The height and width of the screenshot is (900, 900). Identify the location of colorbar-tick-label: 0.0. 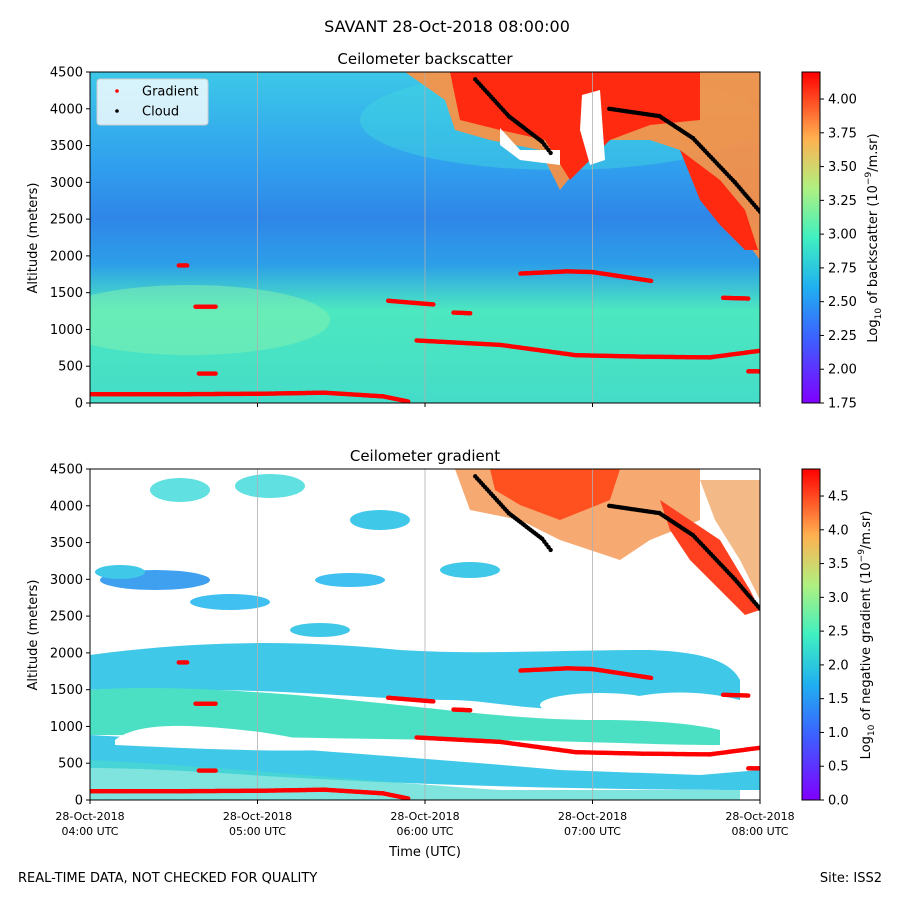
(838, 801).